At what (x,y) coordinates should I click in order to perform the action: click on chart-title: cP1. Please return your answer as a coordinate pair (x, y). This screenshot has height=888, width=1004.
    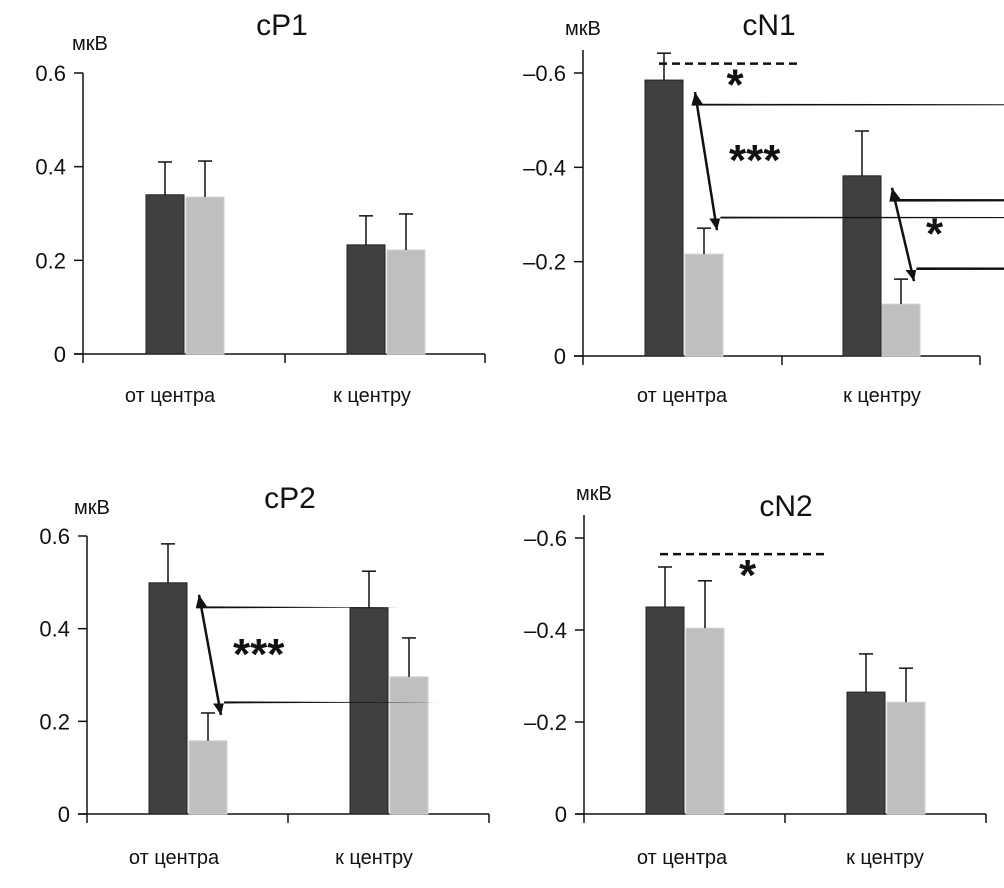
    Looking at the image, I should click on (282, 25).